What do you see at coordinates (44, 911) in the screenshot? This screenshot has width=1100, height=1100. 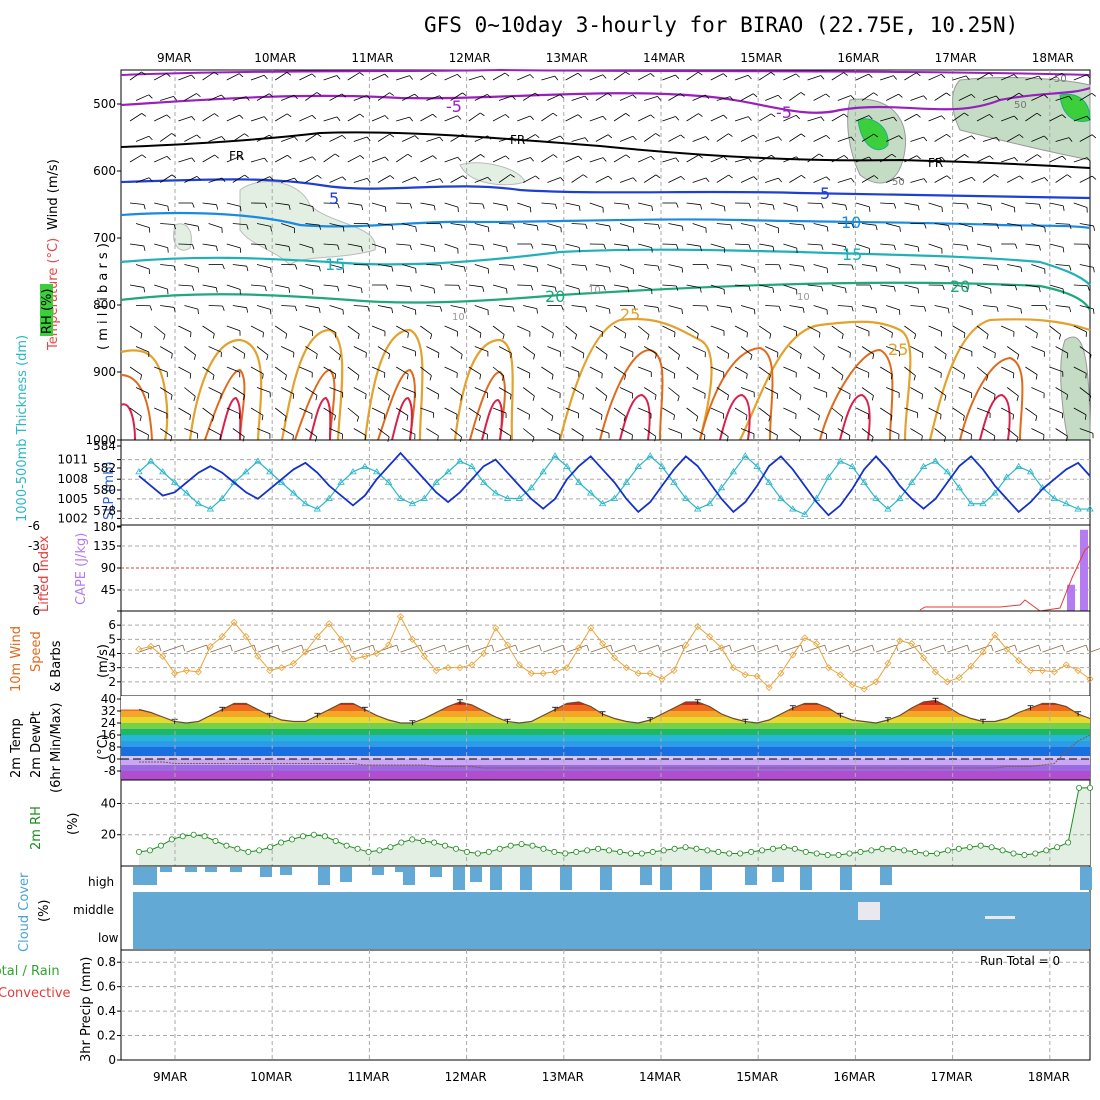 I see `cloud-unit: (%)` at bounding box center [44, 911].